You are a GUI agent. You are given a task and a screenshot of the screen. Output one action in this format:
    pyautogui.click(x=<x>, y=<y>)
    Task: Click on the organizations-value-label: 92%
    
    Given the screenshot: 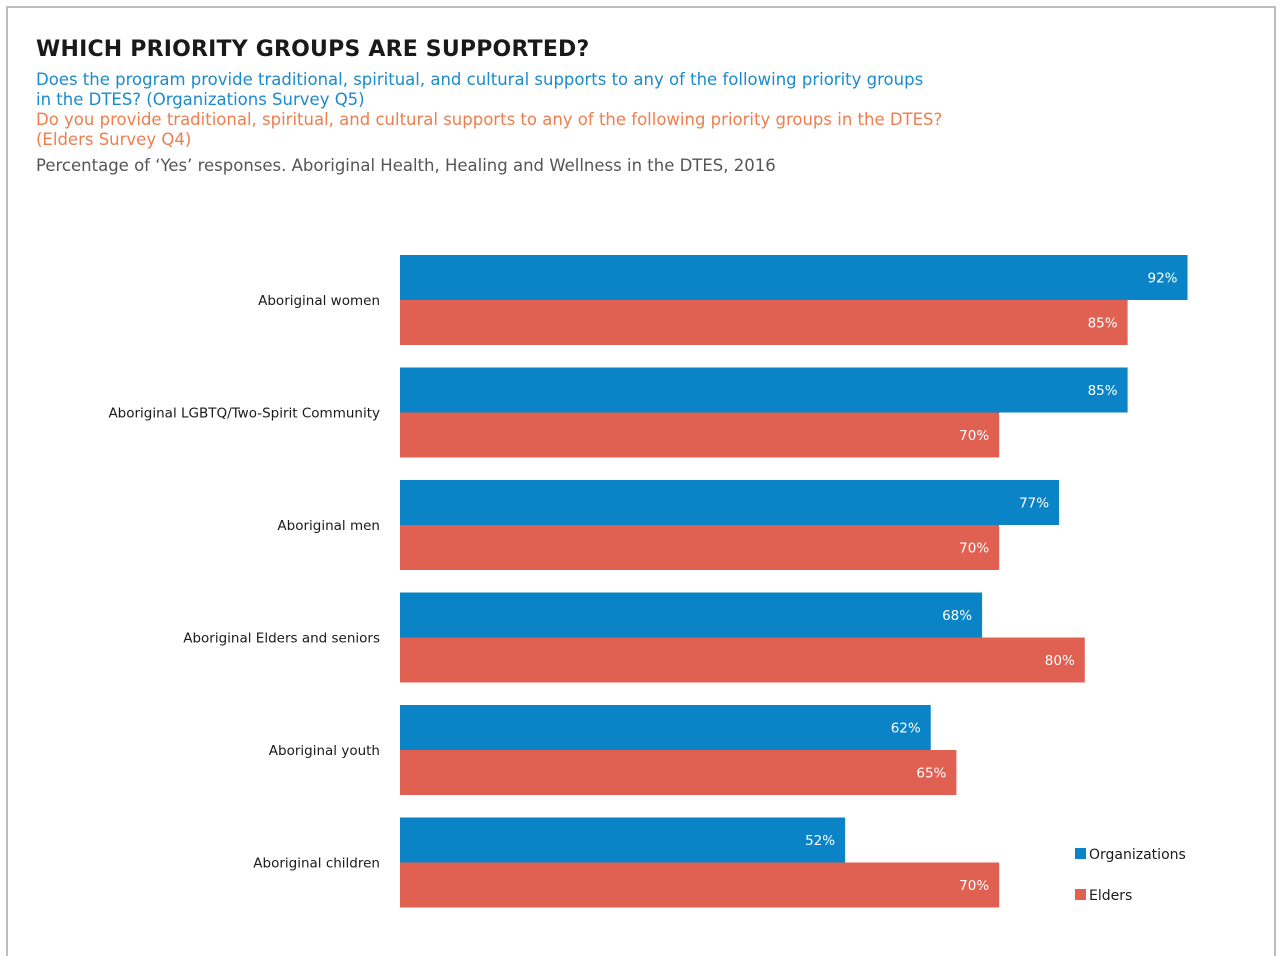 What is the action you would take?
    pyautogui.click(x=1163, y=279)
    